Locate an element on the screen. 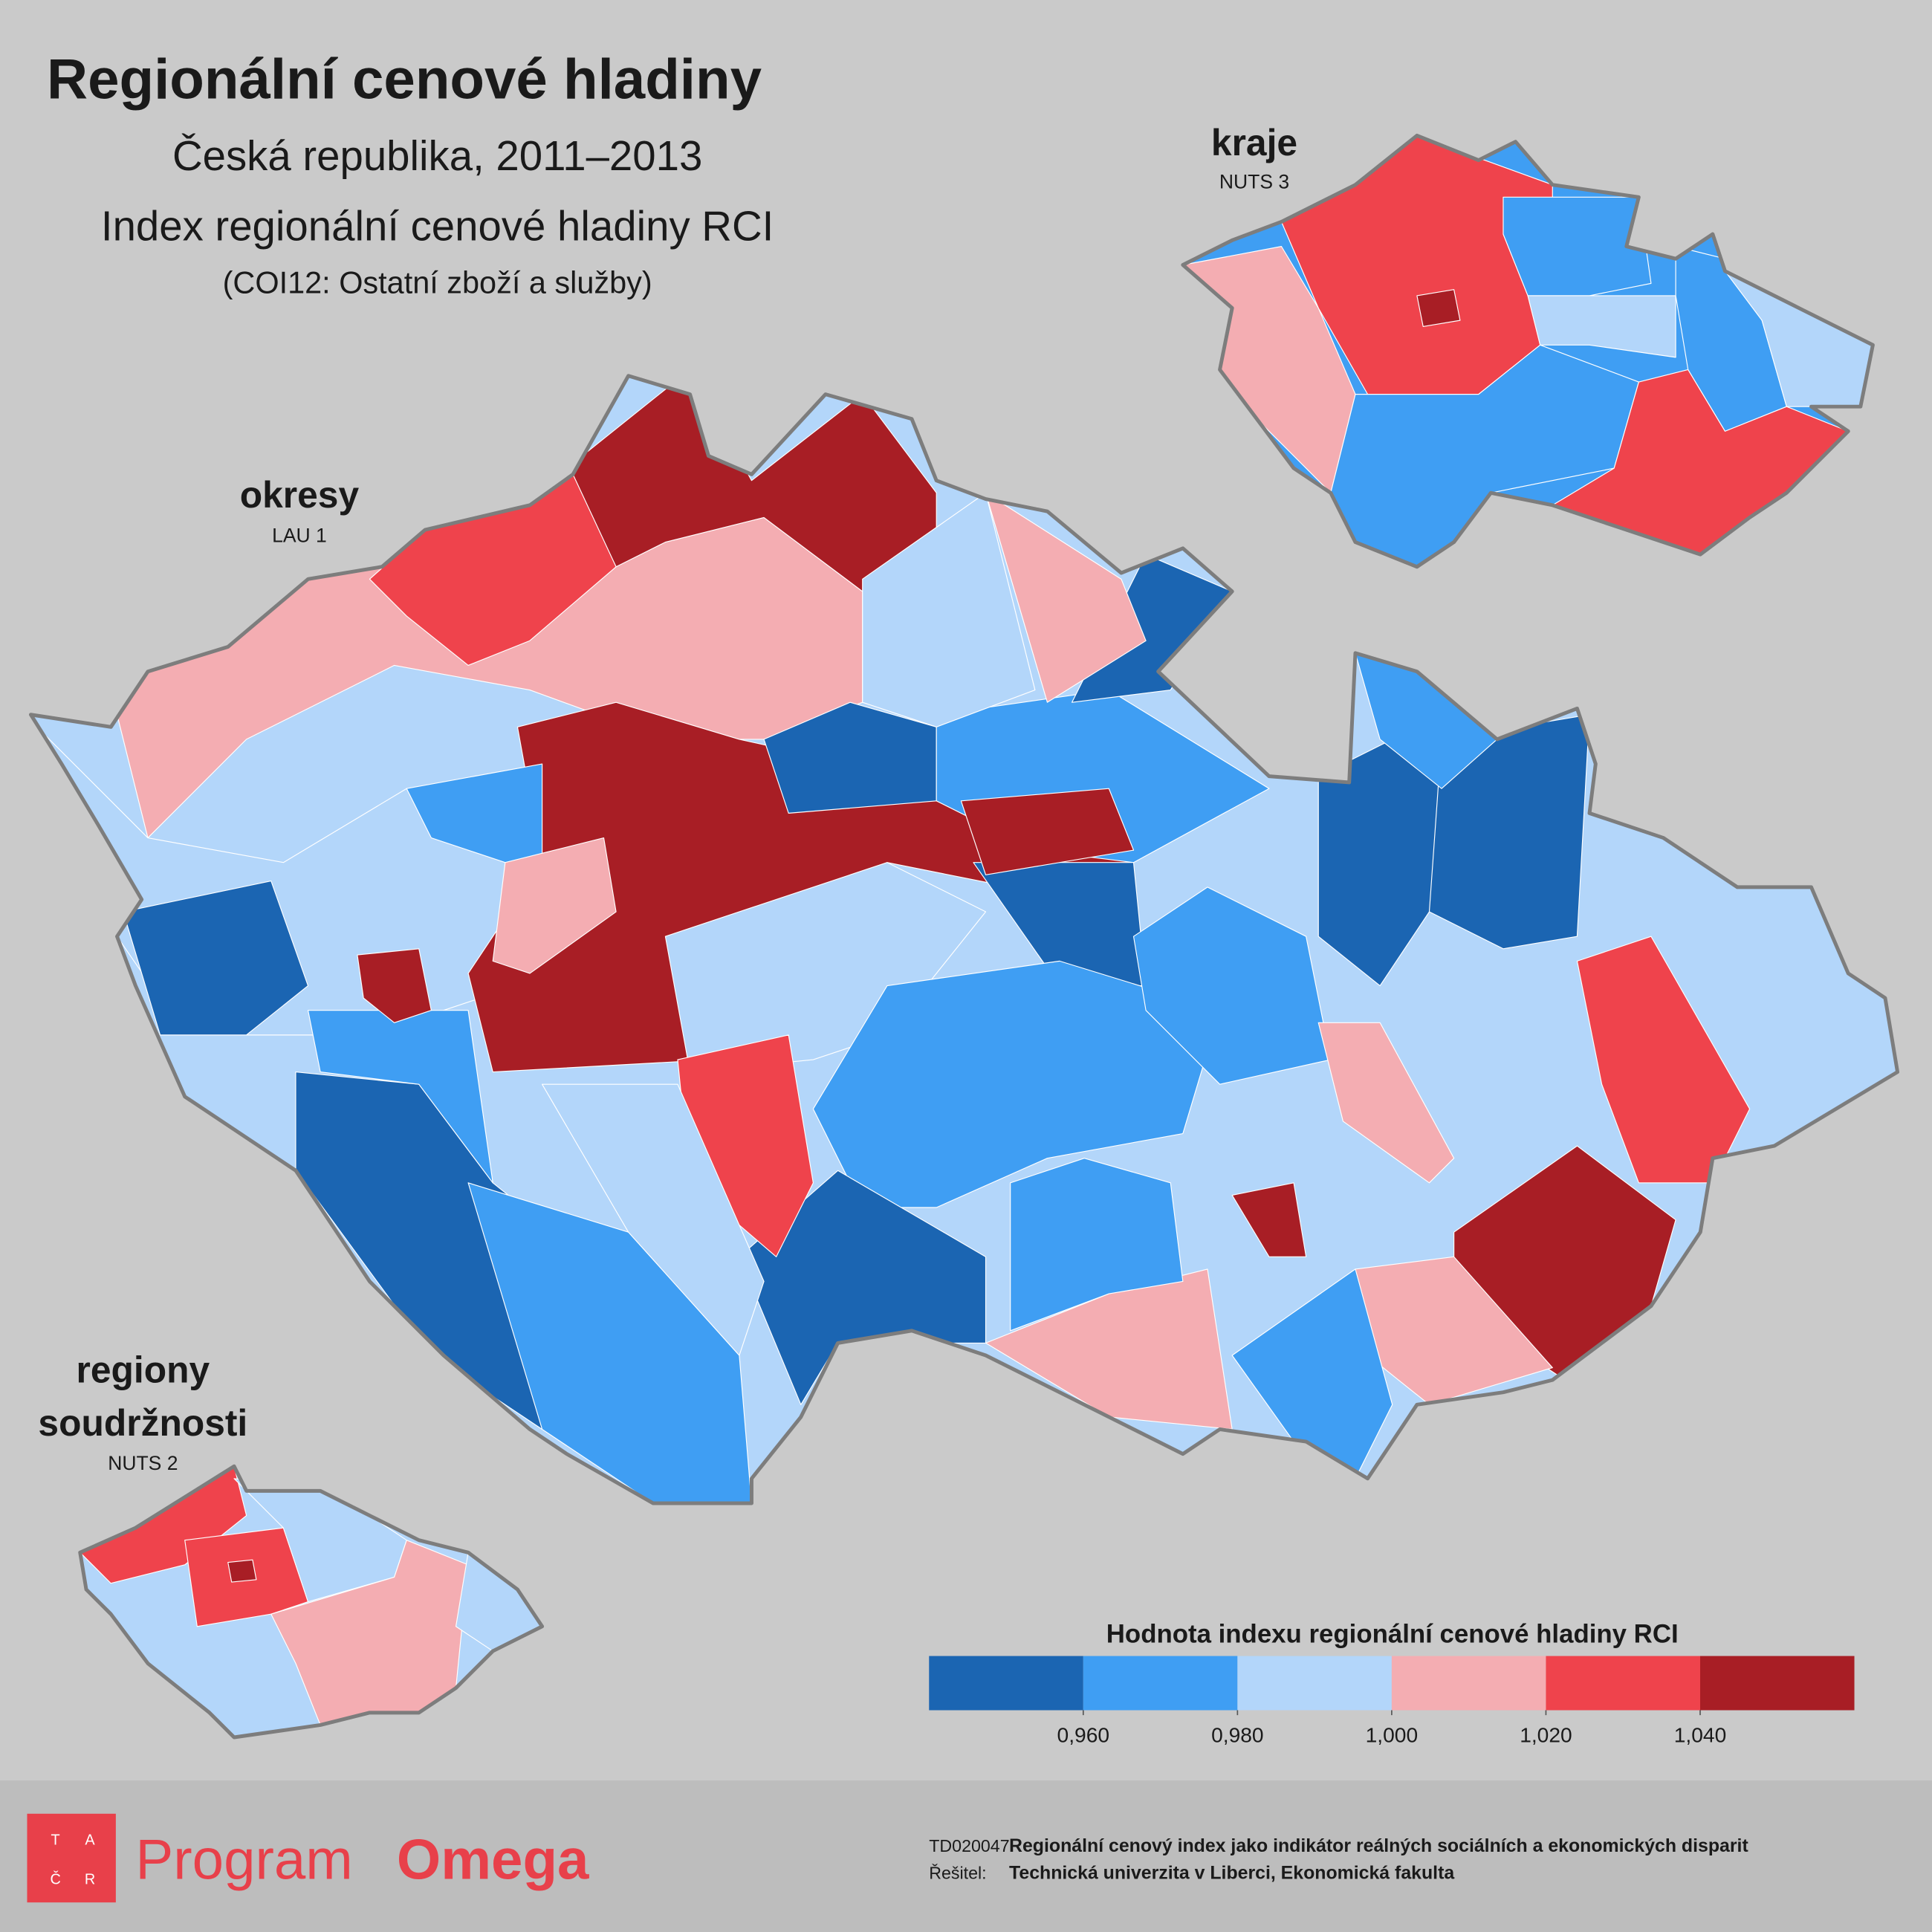 This screenshot has width=1932, height=1932. legend-tick-label: 0,960 is located at coordinates (1083, 1735).